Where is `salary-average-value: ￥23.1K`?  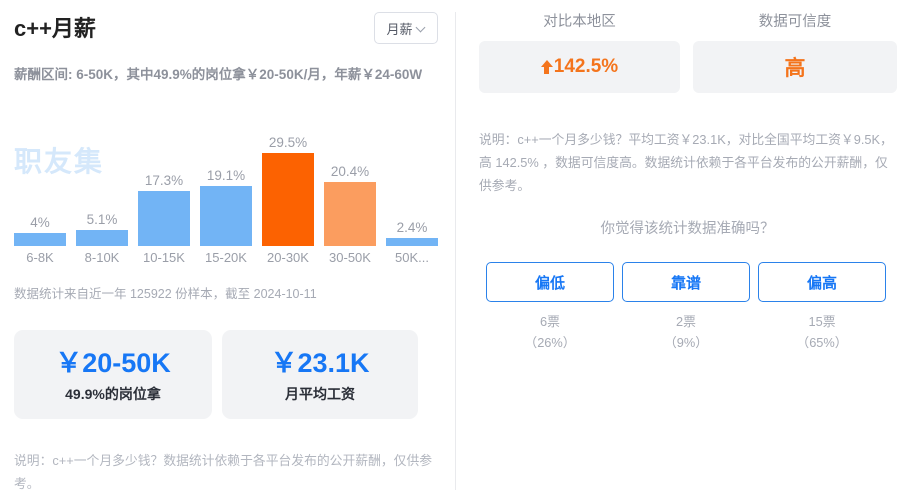 salary-average-value: ￥23.1K is located at coordinates (320, 362).